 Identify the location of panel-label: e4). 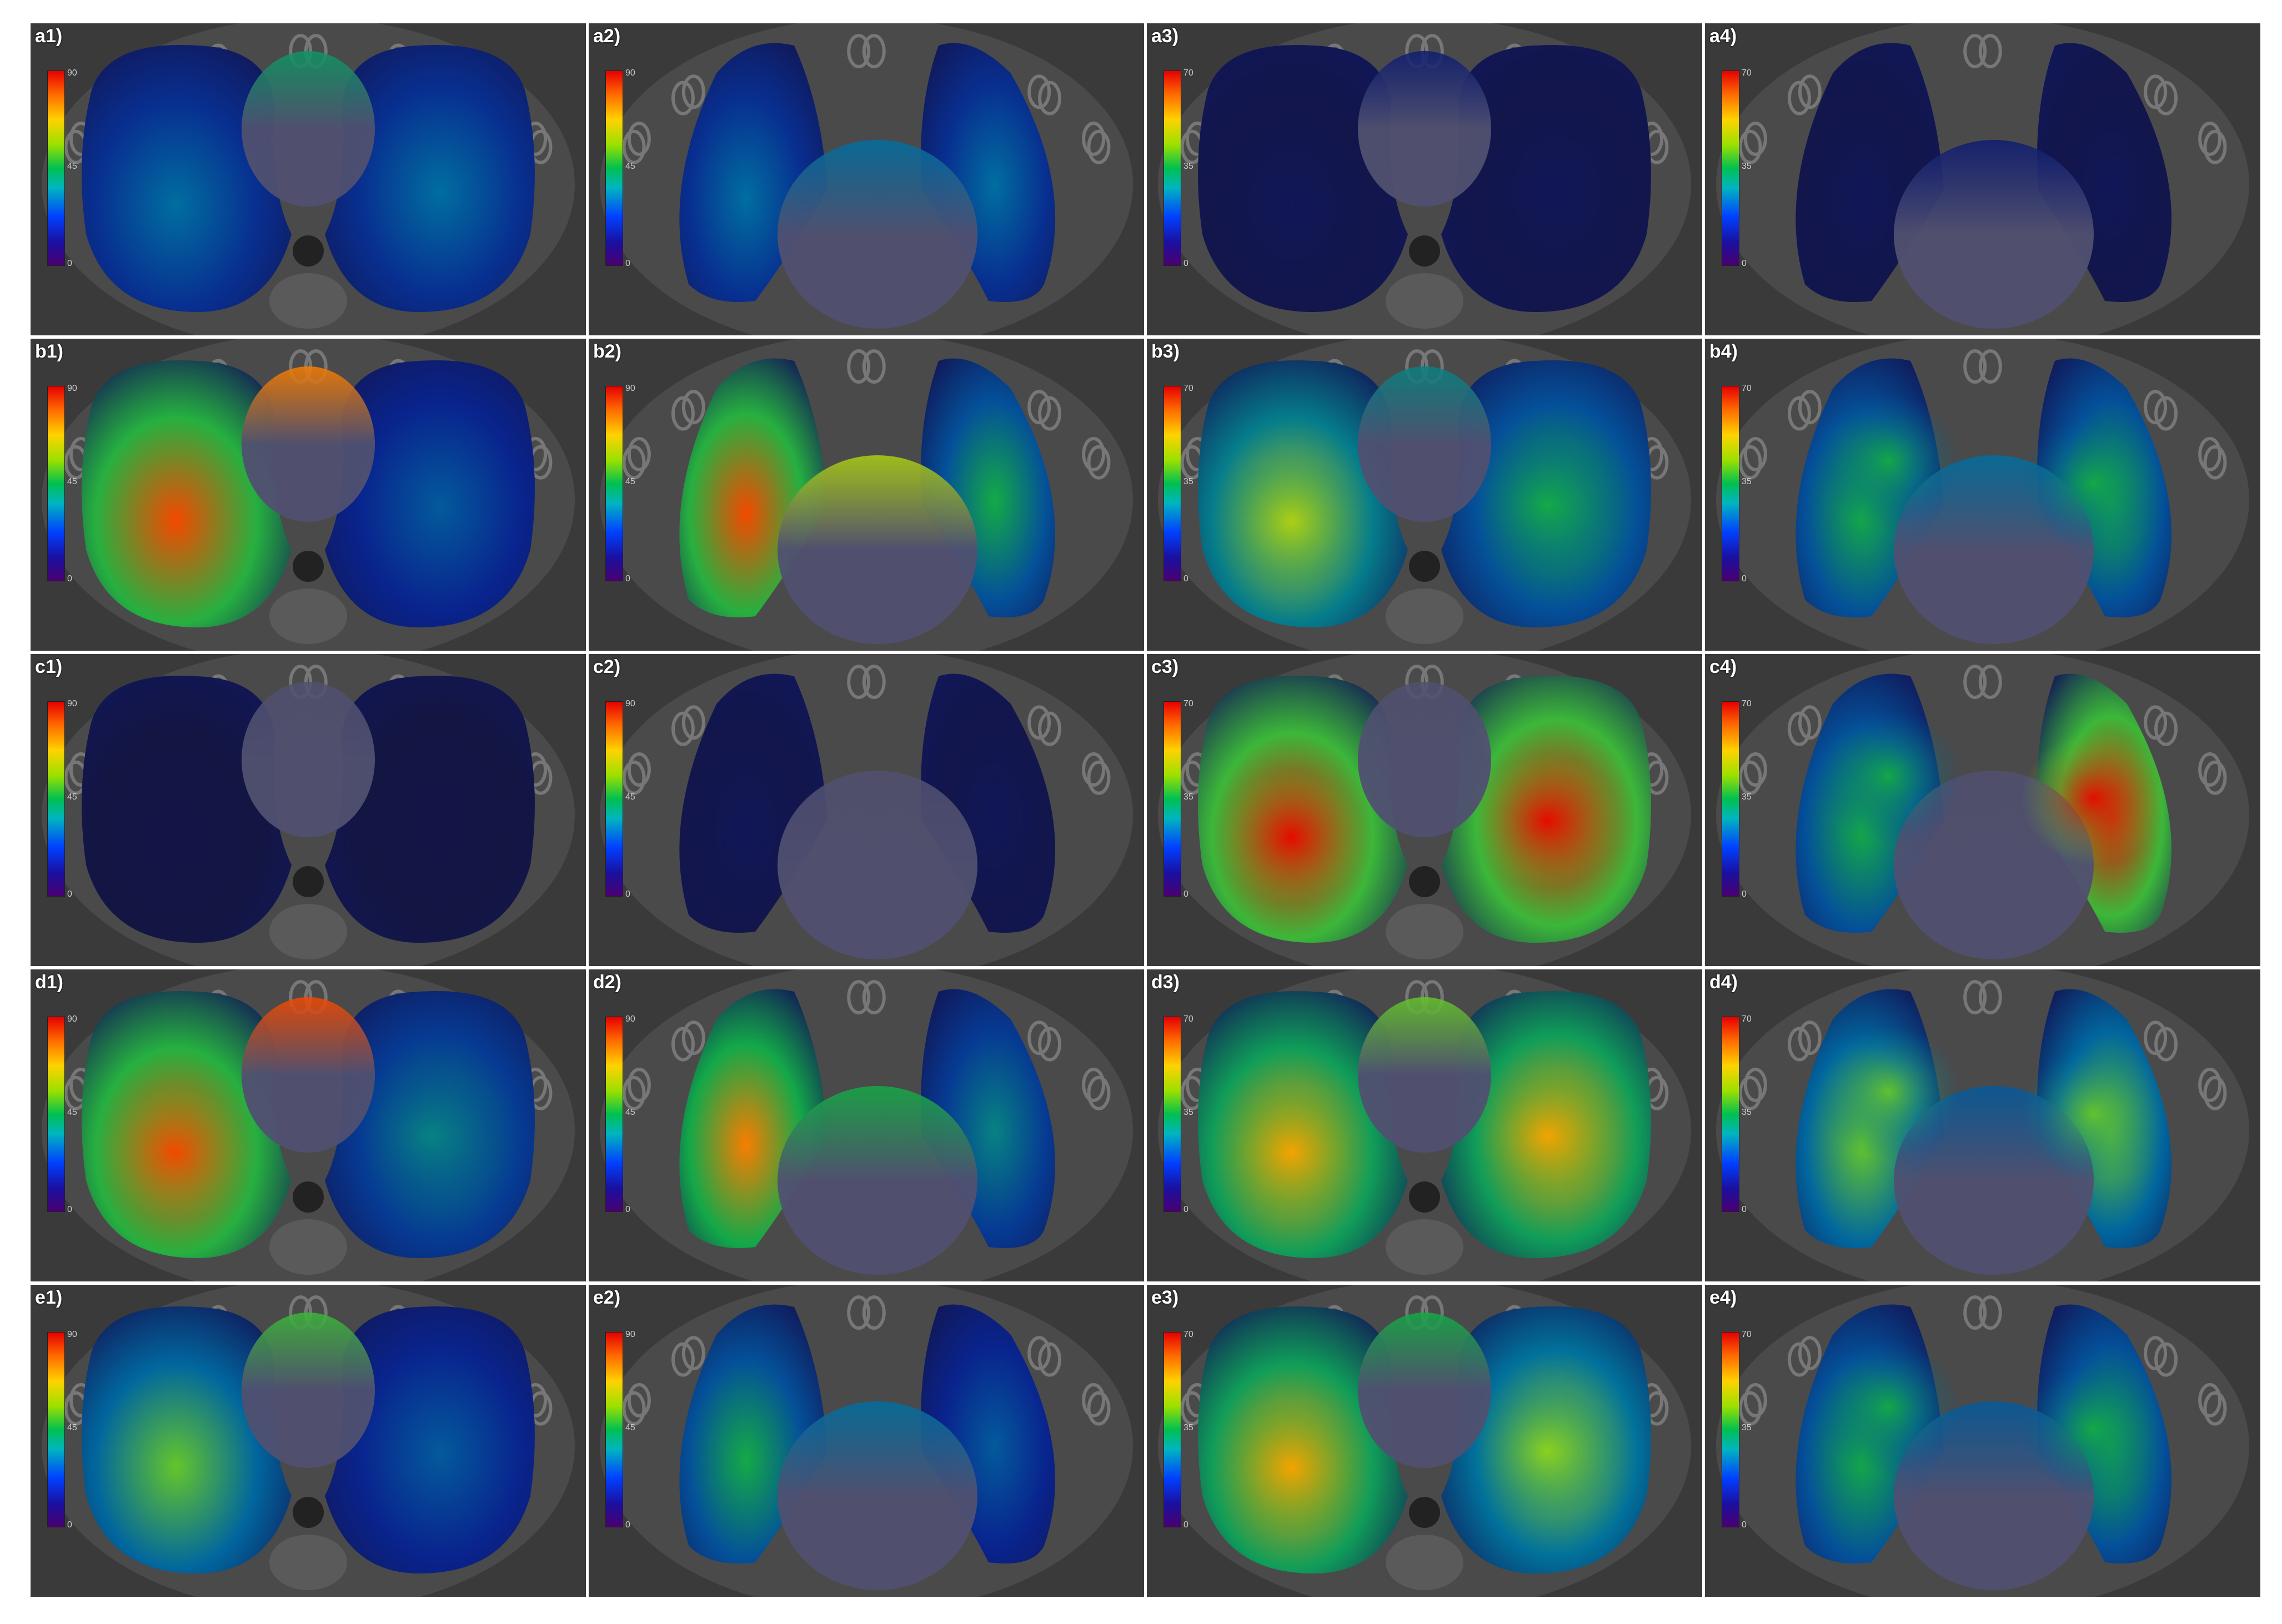
(1723, 1297).